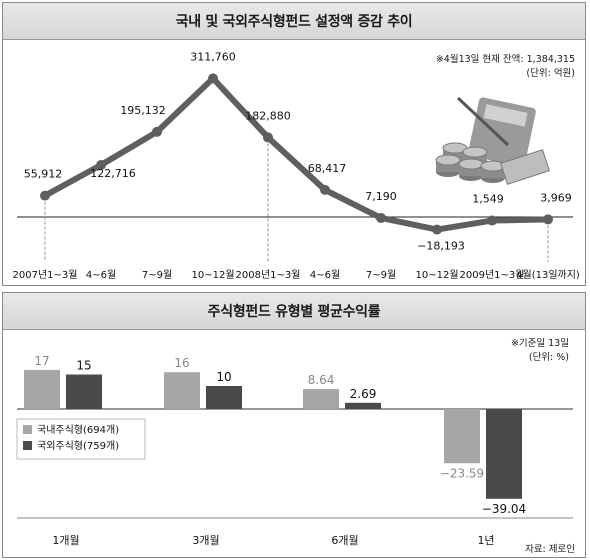 The width and height of the screenshot is (590, 560). What do you see at coordinates (525, 167) in the screenshot?
I see `banknotes` at bounding box center [525, 167].